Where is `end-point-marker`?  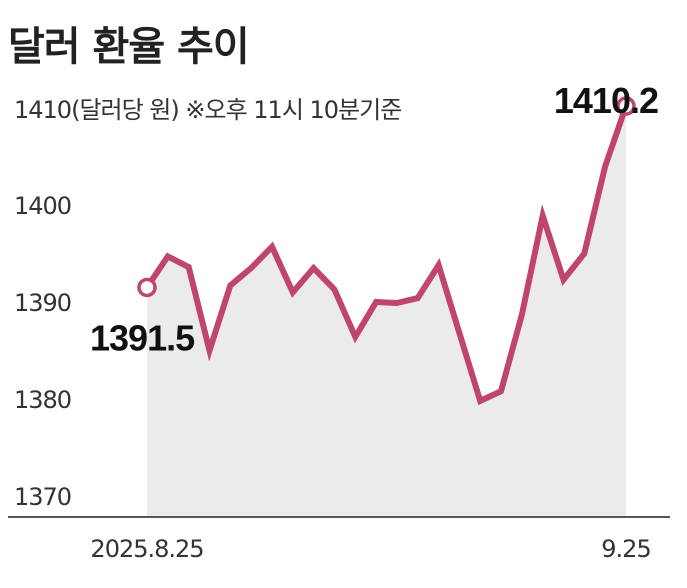
end-point-marker is located at coordinates (626, 106).